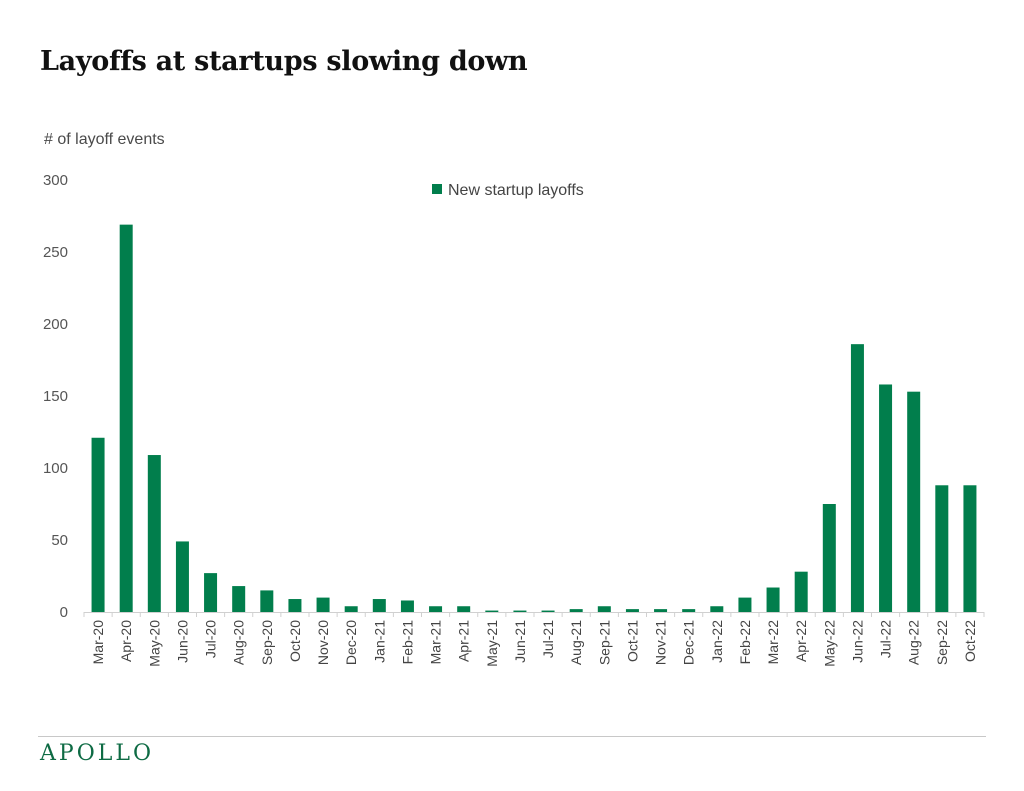 Image resolution: width=1024 pixels, height=791 pixels. I want to click on x-tick-label: May-22, so click(829, 643).